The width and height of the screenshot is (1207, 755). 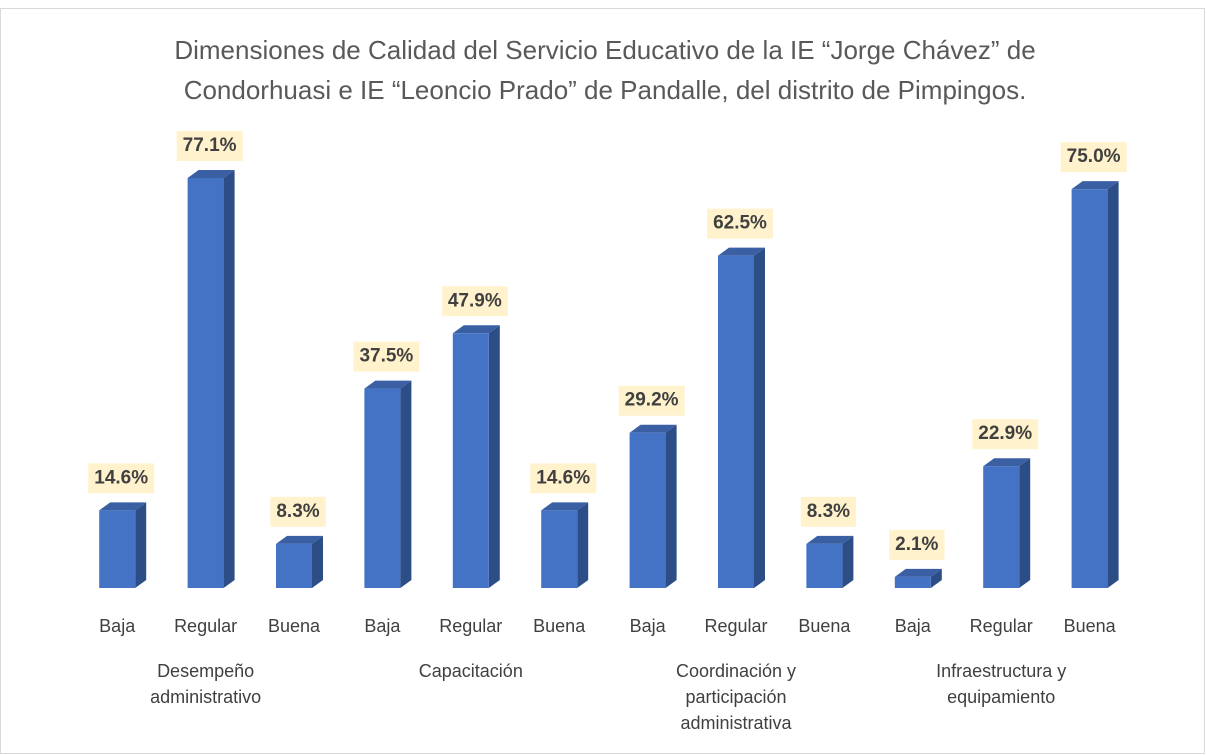 I want to click on data-label: 22.9%, so click(x=1005, y=433).